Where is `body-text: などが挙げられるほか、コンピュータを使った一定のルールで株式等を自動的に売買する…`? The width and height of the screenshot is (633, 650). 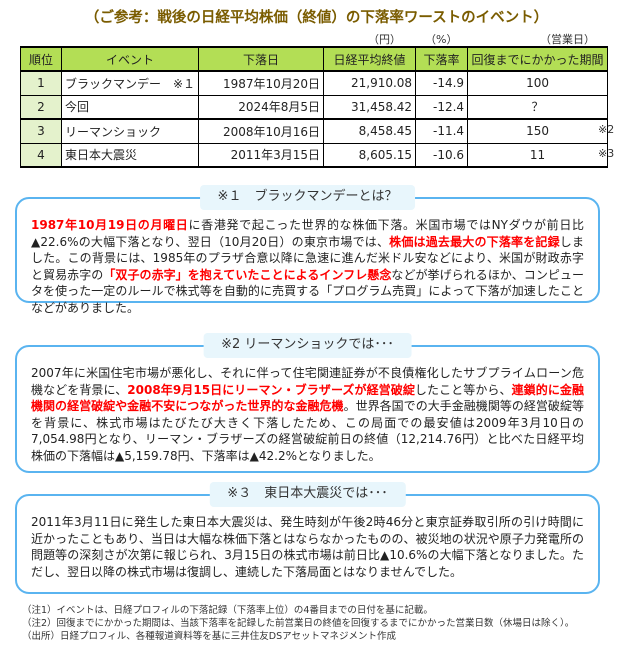 body-text: などが挙げられるほか、コンピュータを使った一定のルールで株式等を自動的に売買する… is located at coordinates (307, 291).